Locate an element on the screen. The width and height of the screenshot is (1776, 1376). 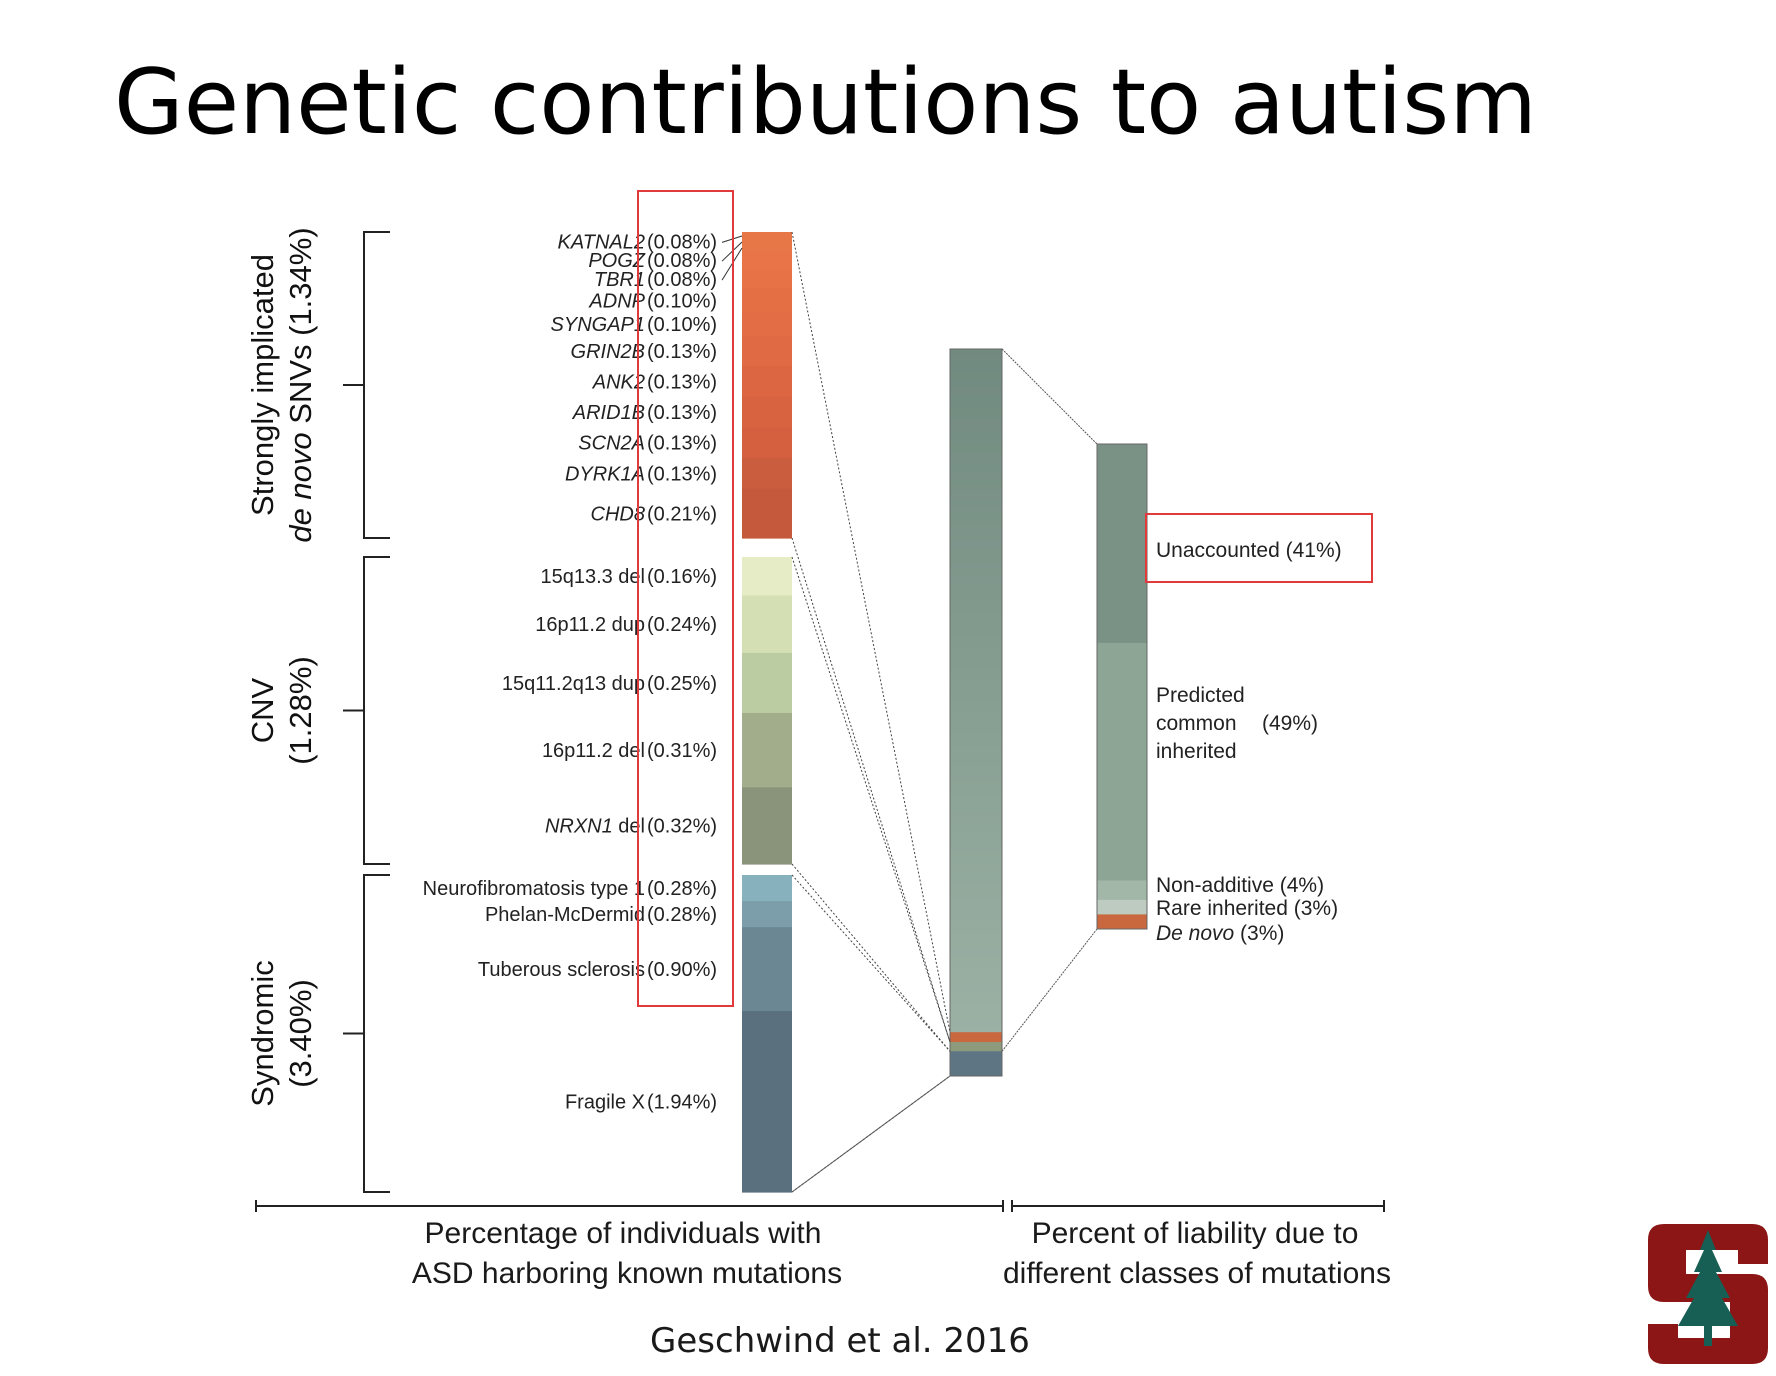
segment-name-text-1-2: 15q11.2q13 dup is located at coordinates (573, 684).